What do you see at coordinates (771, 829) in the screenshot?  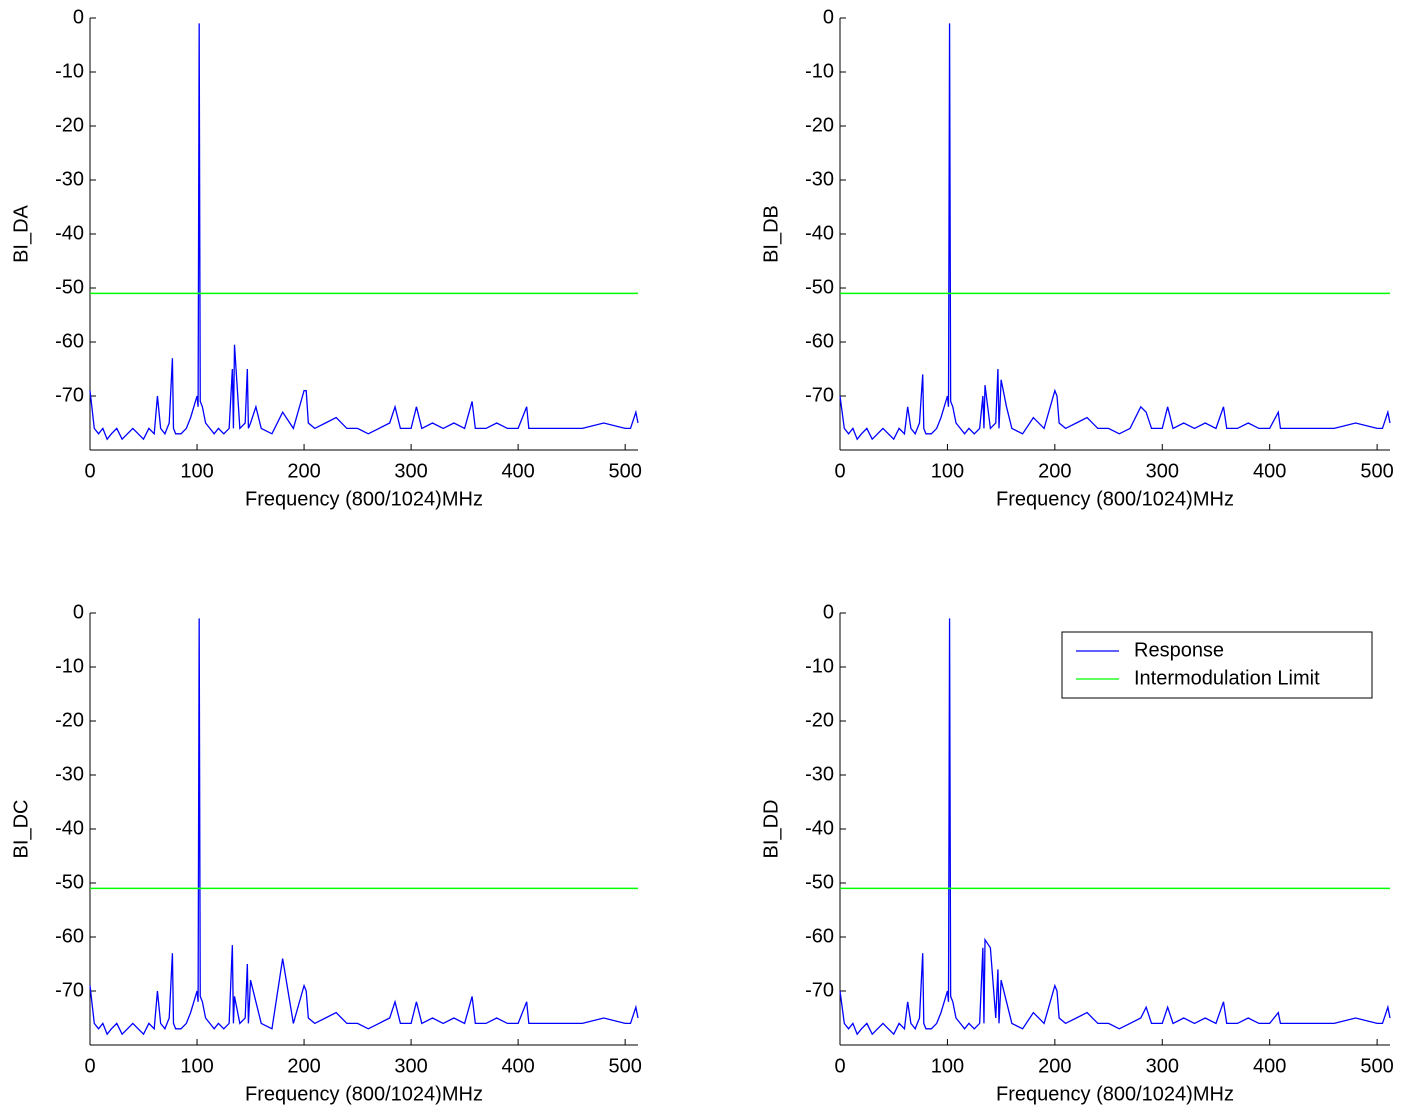 I see `y-axis-label: BI_DD` at bounding box center [771, 829].